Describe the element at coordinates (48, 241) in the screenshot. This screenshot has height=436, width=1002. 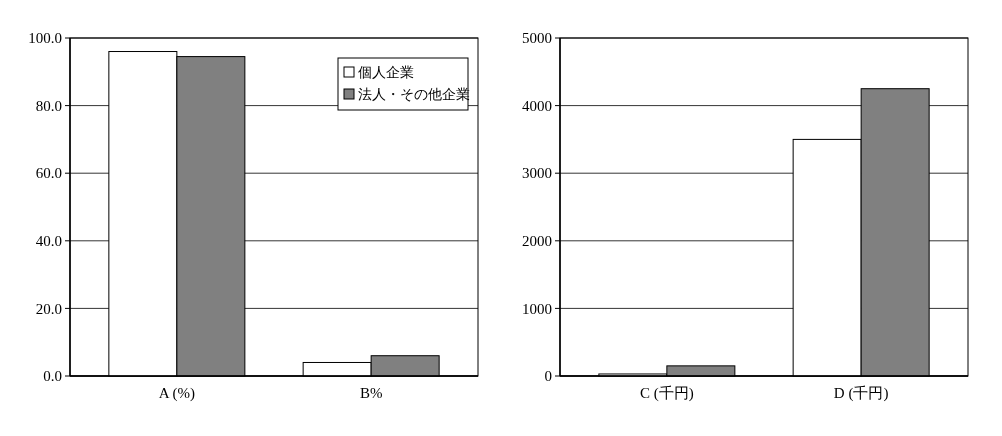
I see `y-tick-label: 40.0` at that location.